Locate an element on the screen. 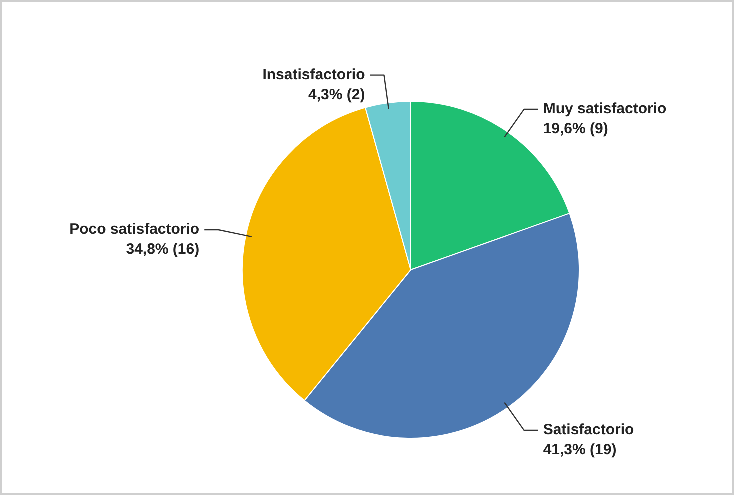 The image size is (734, 495). data-label: 34,8% (16) is located at coordinates (163, 249).